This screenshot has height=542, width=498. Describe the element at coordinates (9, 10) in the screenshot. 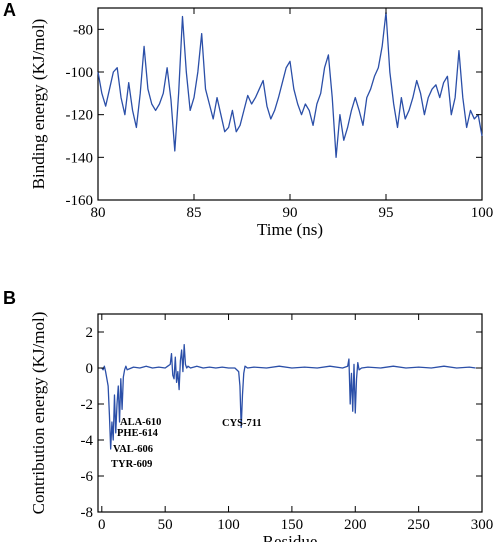

I see `panel-letter-a: A` at that location.